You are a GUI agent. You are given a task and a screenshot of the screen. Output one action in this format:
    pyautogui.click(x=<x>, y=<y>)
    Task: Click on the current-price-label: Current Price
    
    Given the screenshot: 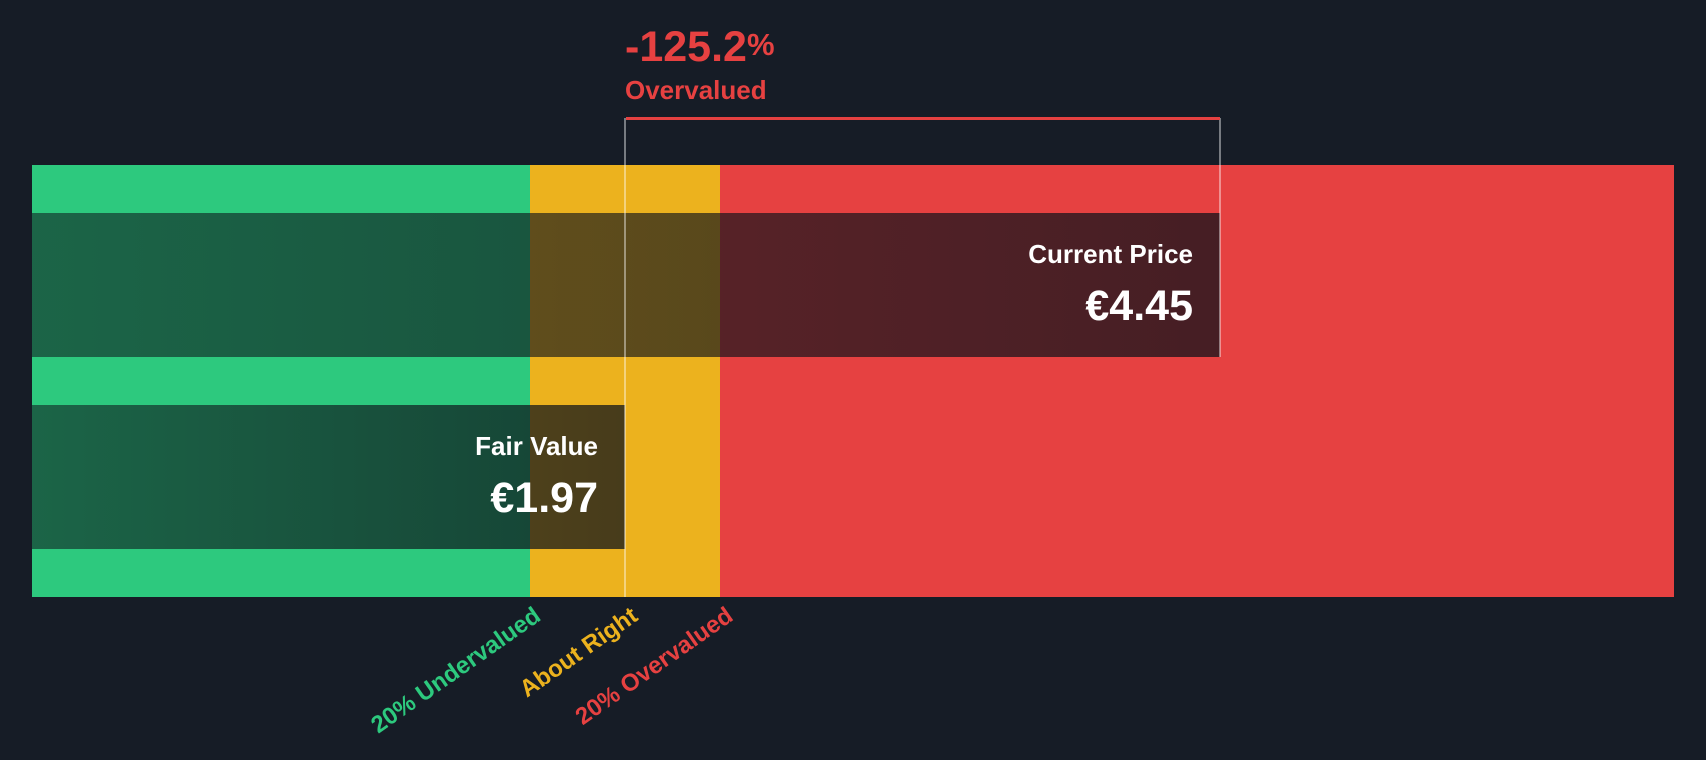 What is the action you would take?
    pyautogui.click(x=1110, y=253)
    